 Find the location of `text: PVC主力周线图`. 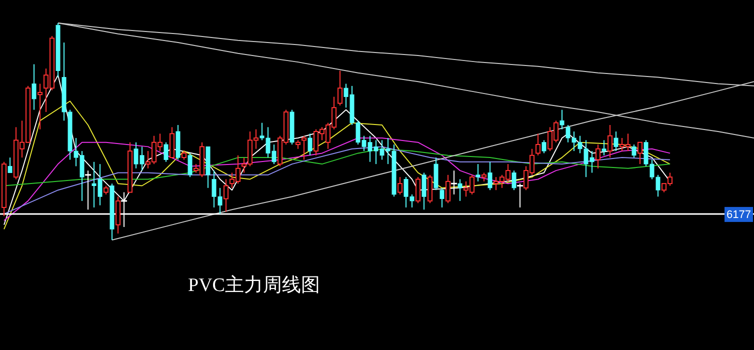

text: PVC主力周线图 is located at coordinates (254, 285).